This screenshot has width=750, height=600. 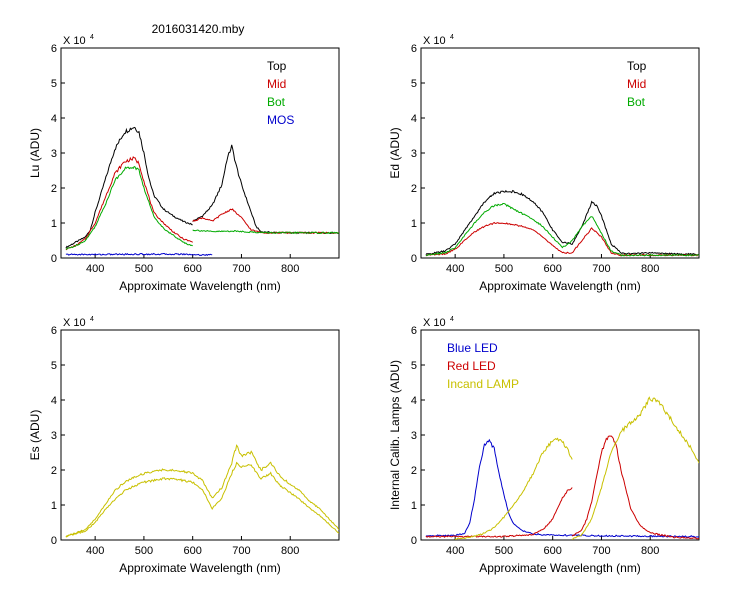 I want to click on y-axis-label: Internal Calib. Lamps (ADU), so click(x=395, y=435).